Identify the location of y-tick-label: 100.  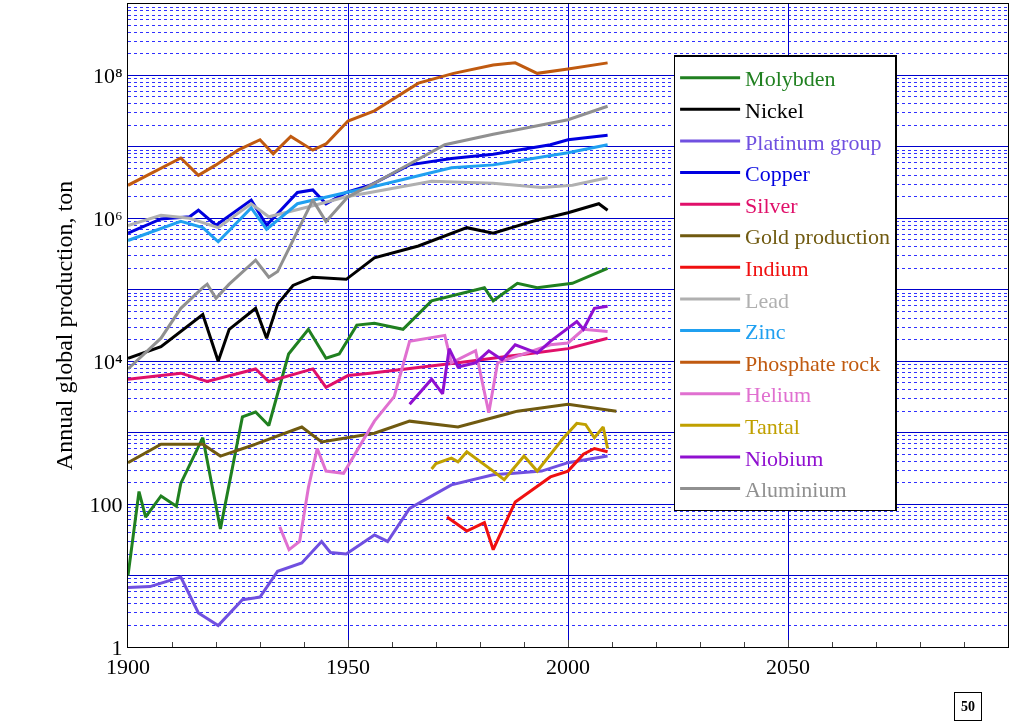
(106, 504).